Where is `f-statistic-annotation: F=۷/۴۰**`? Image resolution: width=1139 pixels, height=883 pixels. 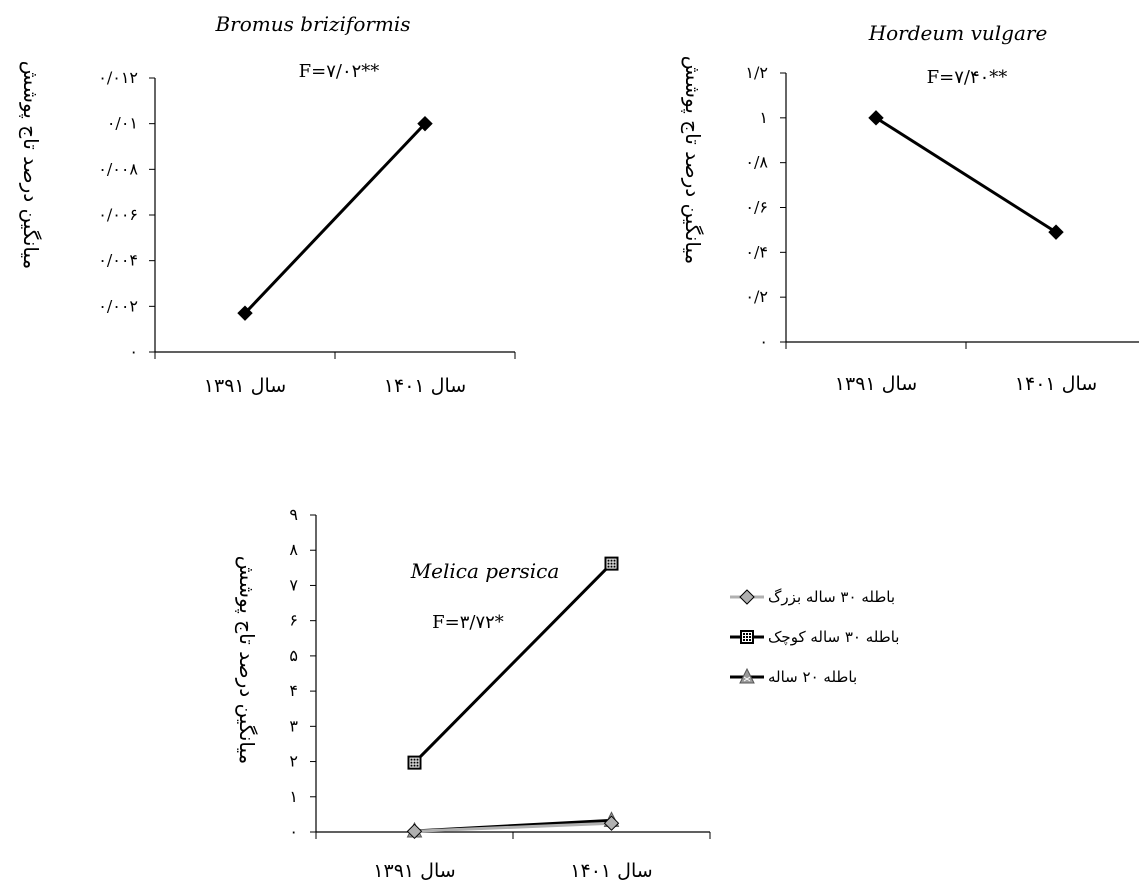 f-statistic-annotation: F=۷/۴۰** is located at coordinates (967, 77).